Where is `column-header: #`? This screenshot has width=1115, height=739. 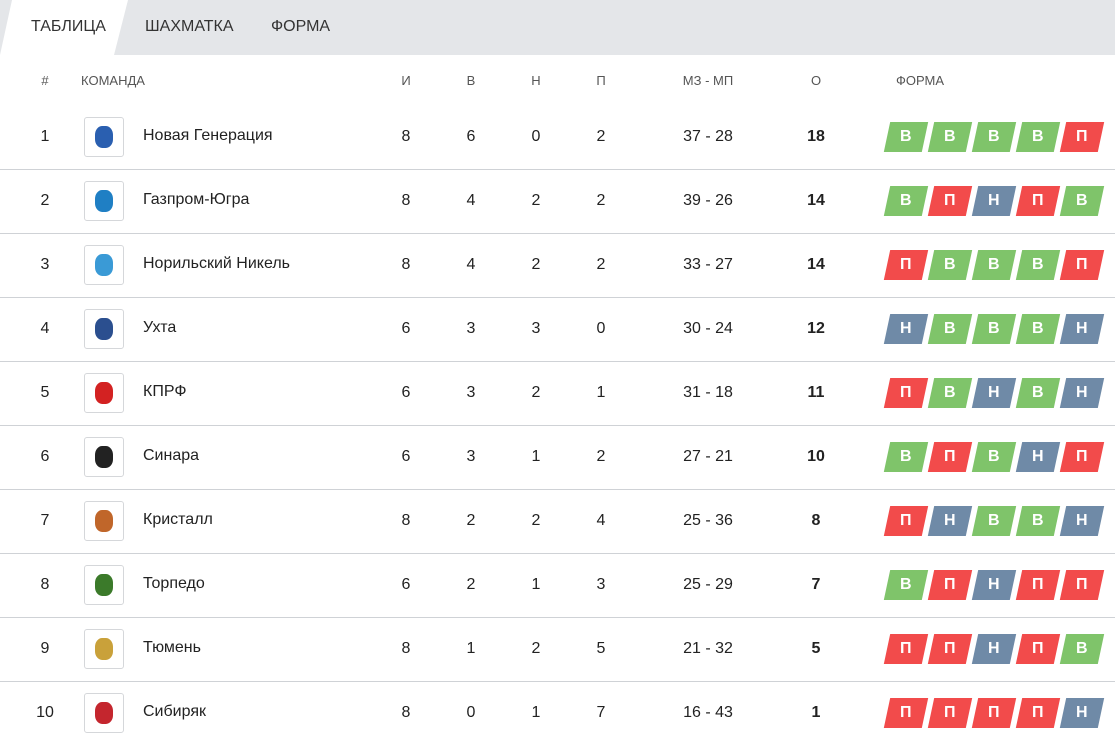 column-header: # is located at coordinates (45, 80).